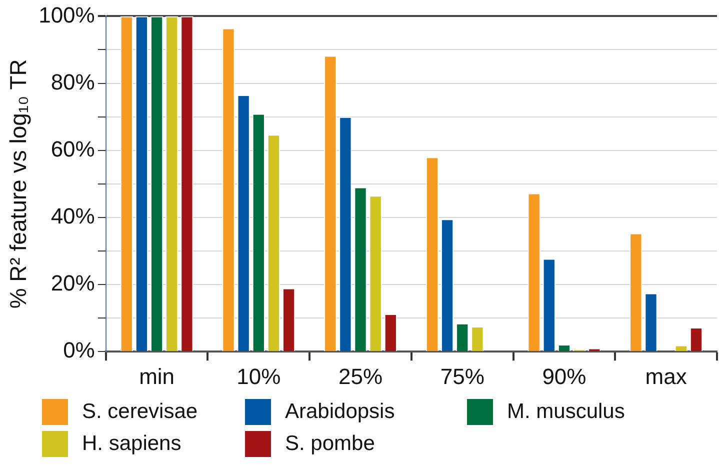 The image size is (719, 470). I want to click on x-tick-label: min, so click(157, 376).